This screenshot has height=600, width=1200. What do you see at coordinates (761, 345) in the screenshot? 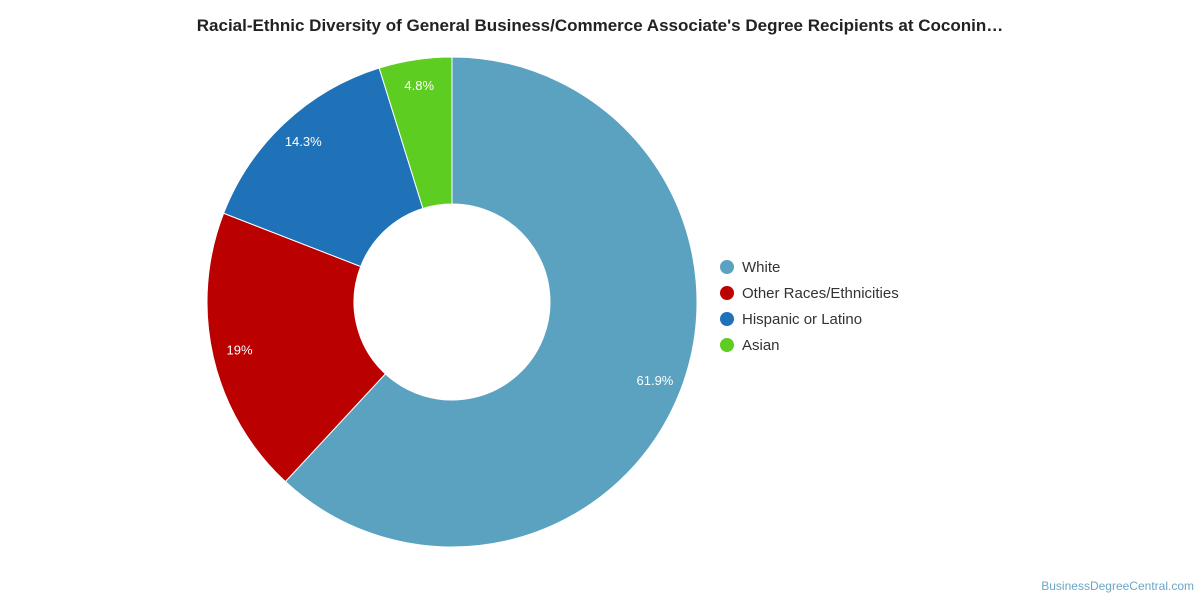
I see `legend-label-asian: Asian` at bounding box center [761, 345].